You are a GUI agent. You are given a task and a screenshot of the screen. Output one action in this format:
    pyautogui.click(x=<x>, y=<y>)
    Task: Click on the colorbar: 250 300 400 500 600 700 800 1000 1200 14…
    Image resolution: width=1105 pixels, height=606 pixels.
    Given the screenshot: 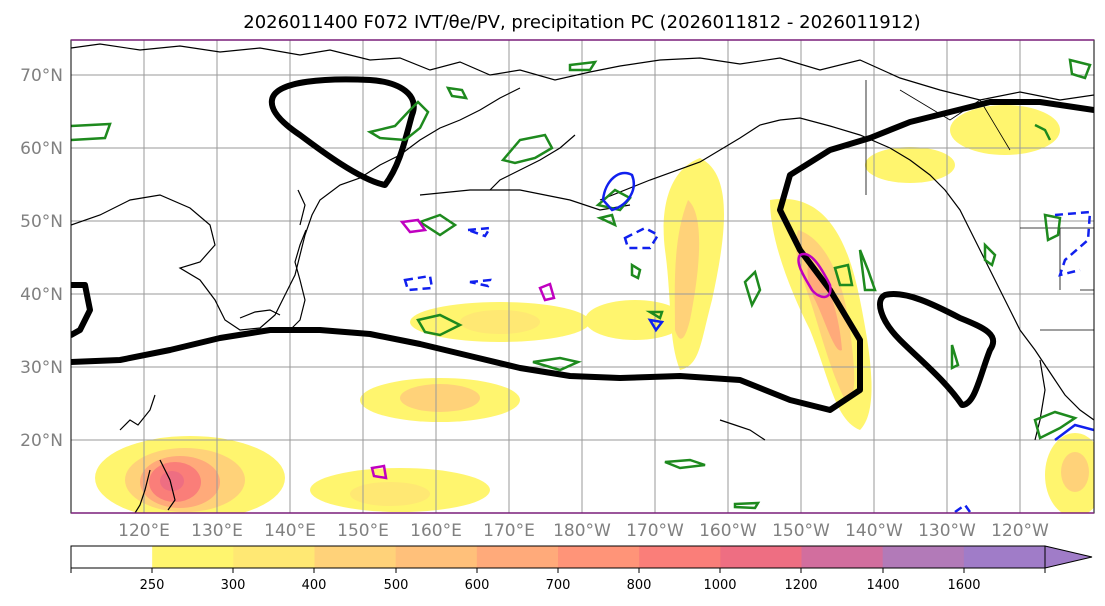 What is the action you would take?
    pyautogui.click(x=581, y=569)
    